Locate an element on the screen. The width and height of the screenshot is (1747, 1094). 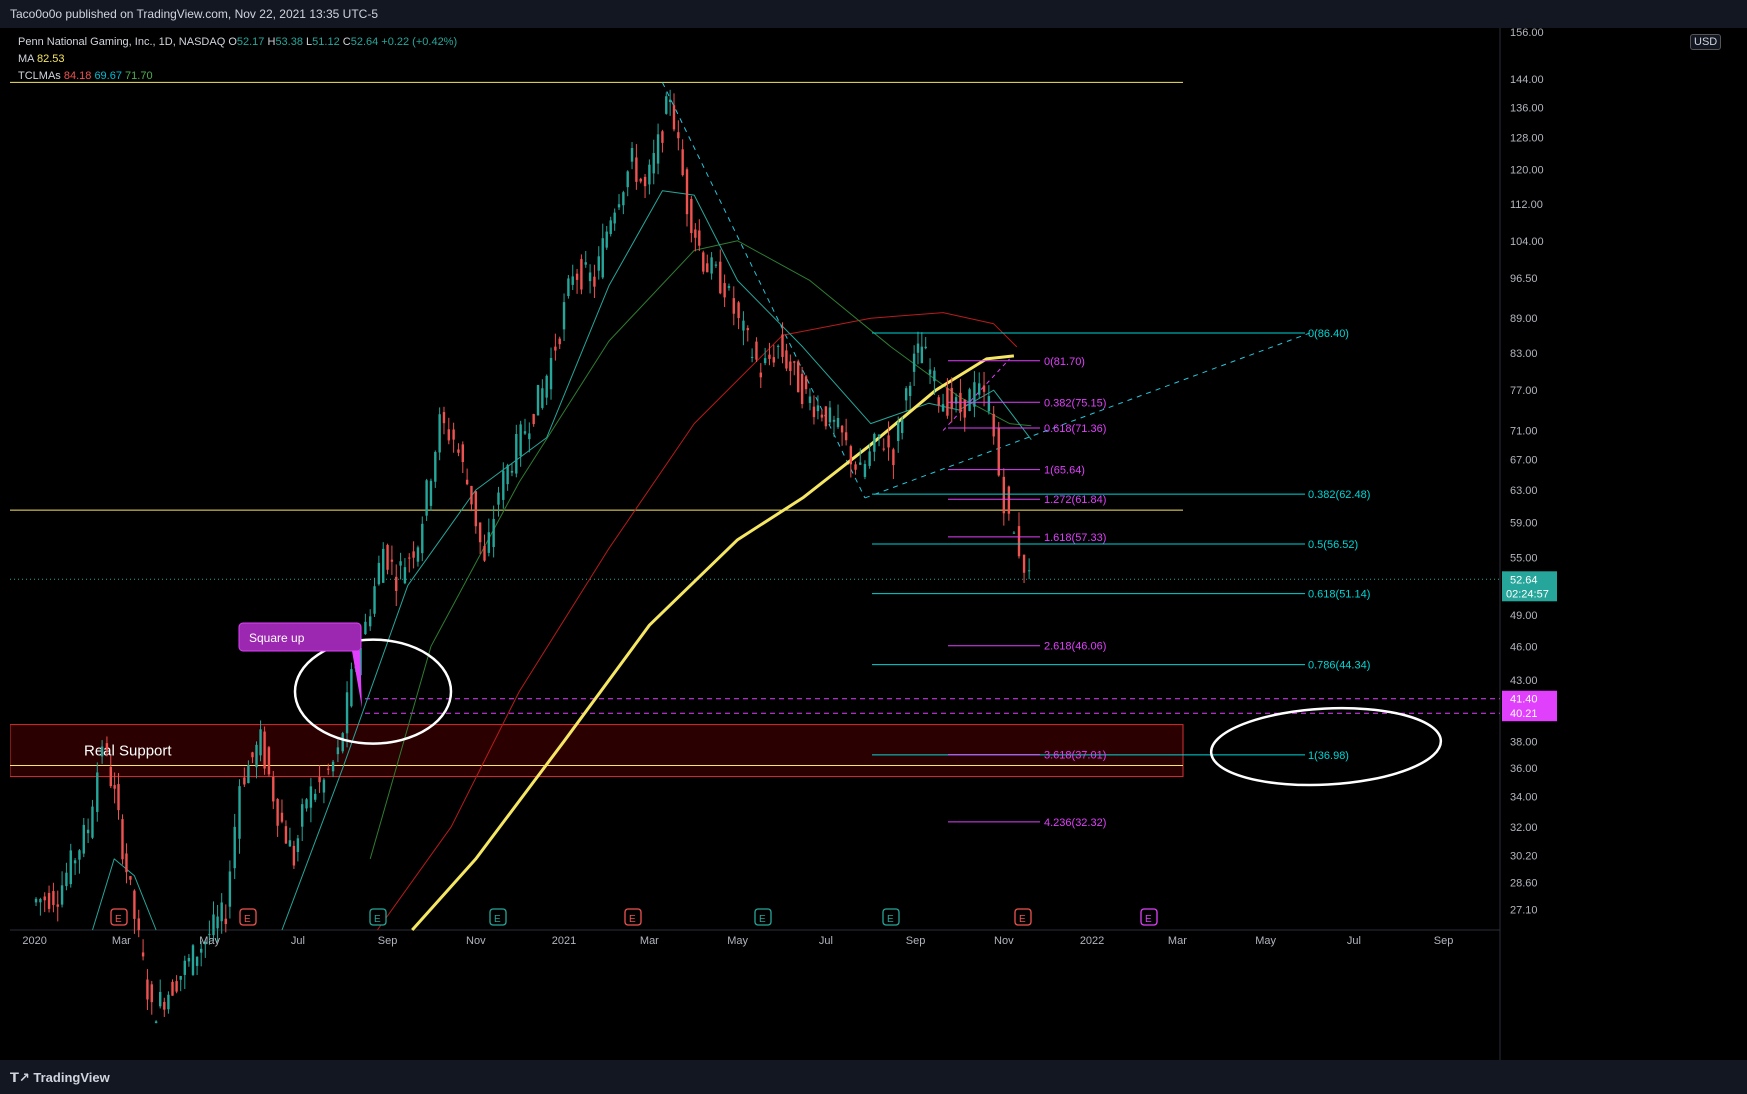
fib-magenta-label: 2.618(46.06) is located at coordinates (1075, 647).